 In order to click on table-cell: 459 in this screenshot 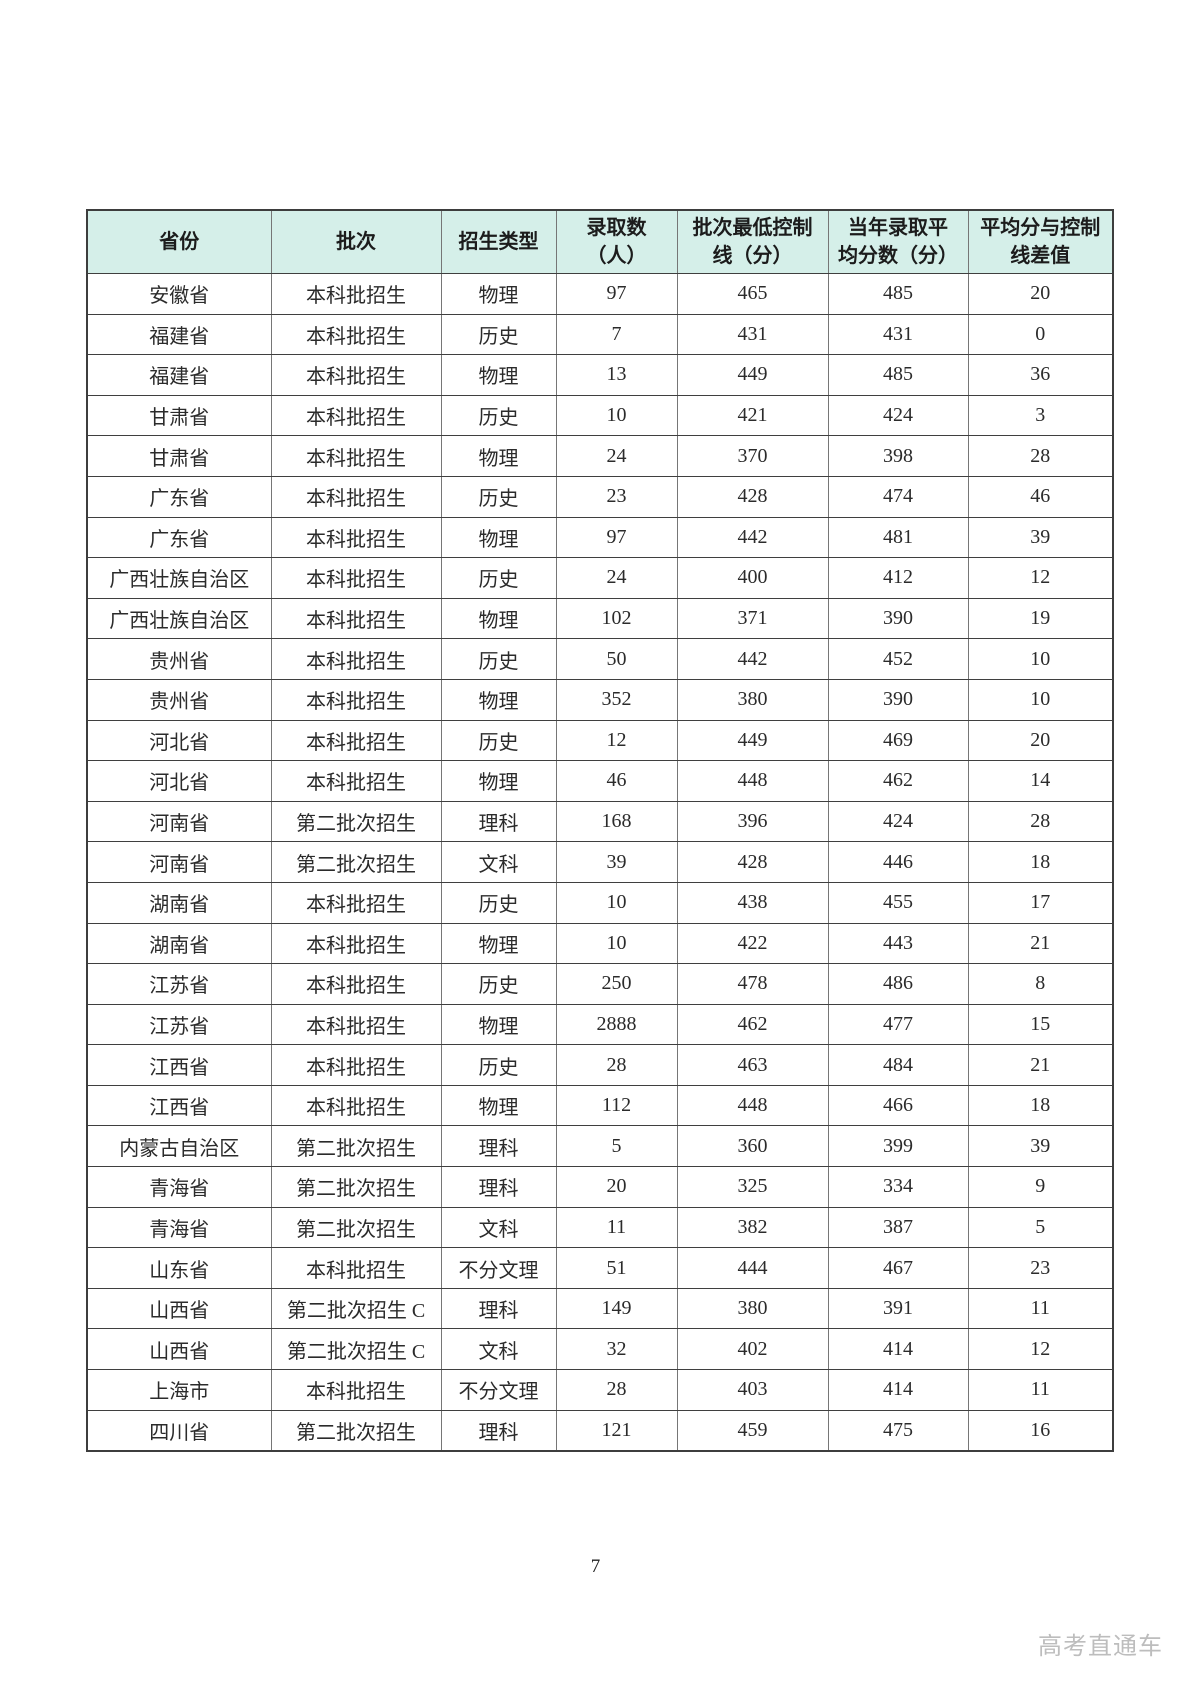, I will do `click(752, 1430)`.